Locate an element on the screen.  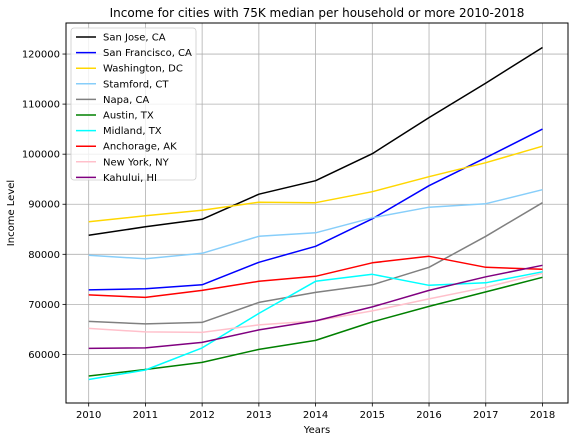
legend-label: Stamford, CT is located at coordinates (136, 84).